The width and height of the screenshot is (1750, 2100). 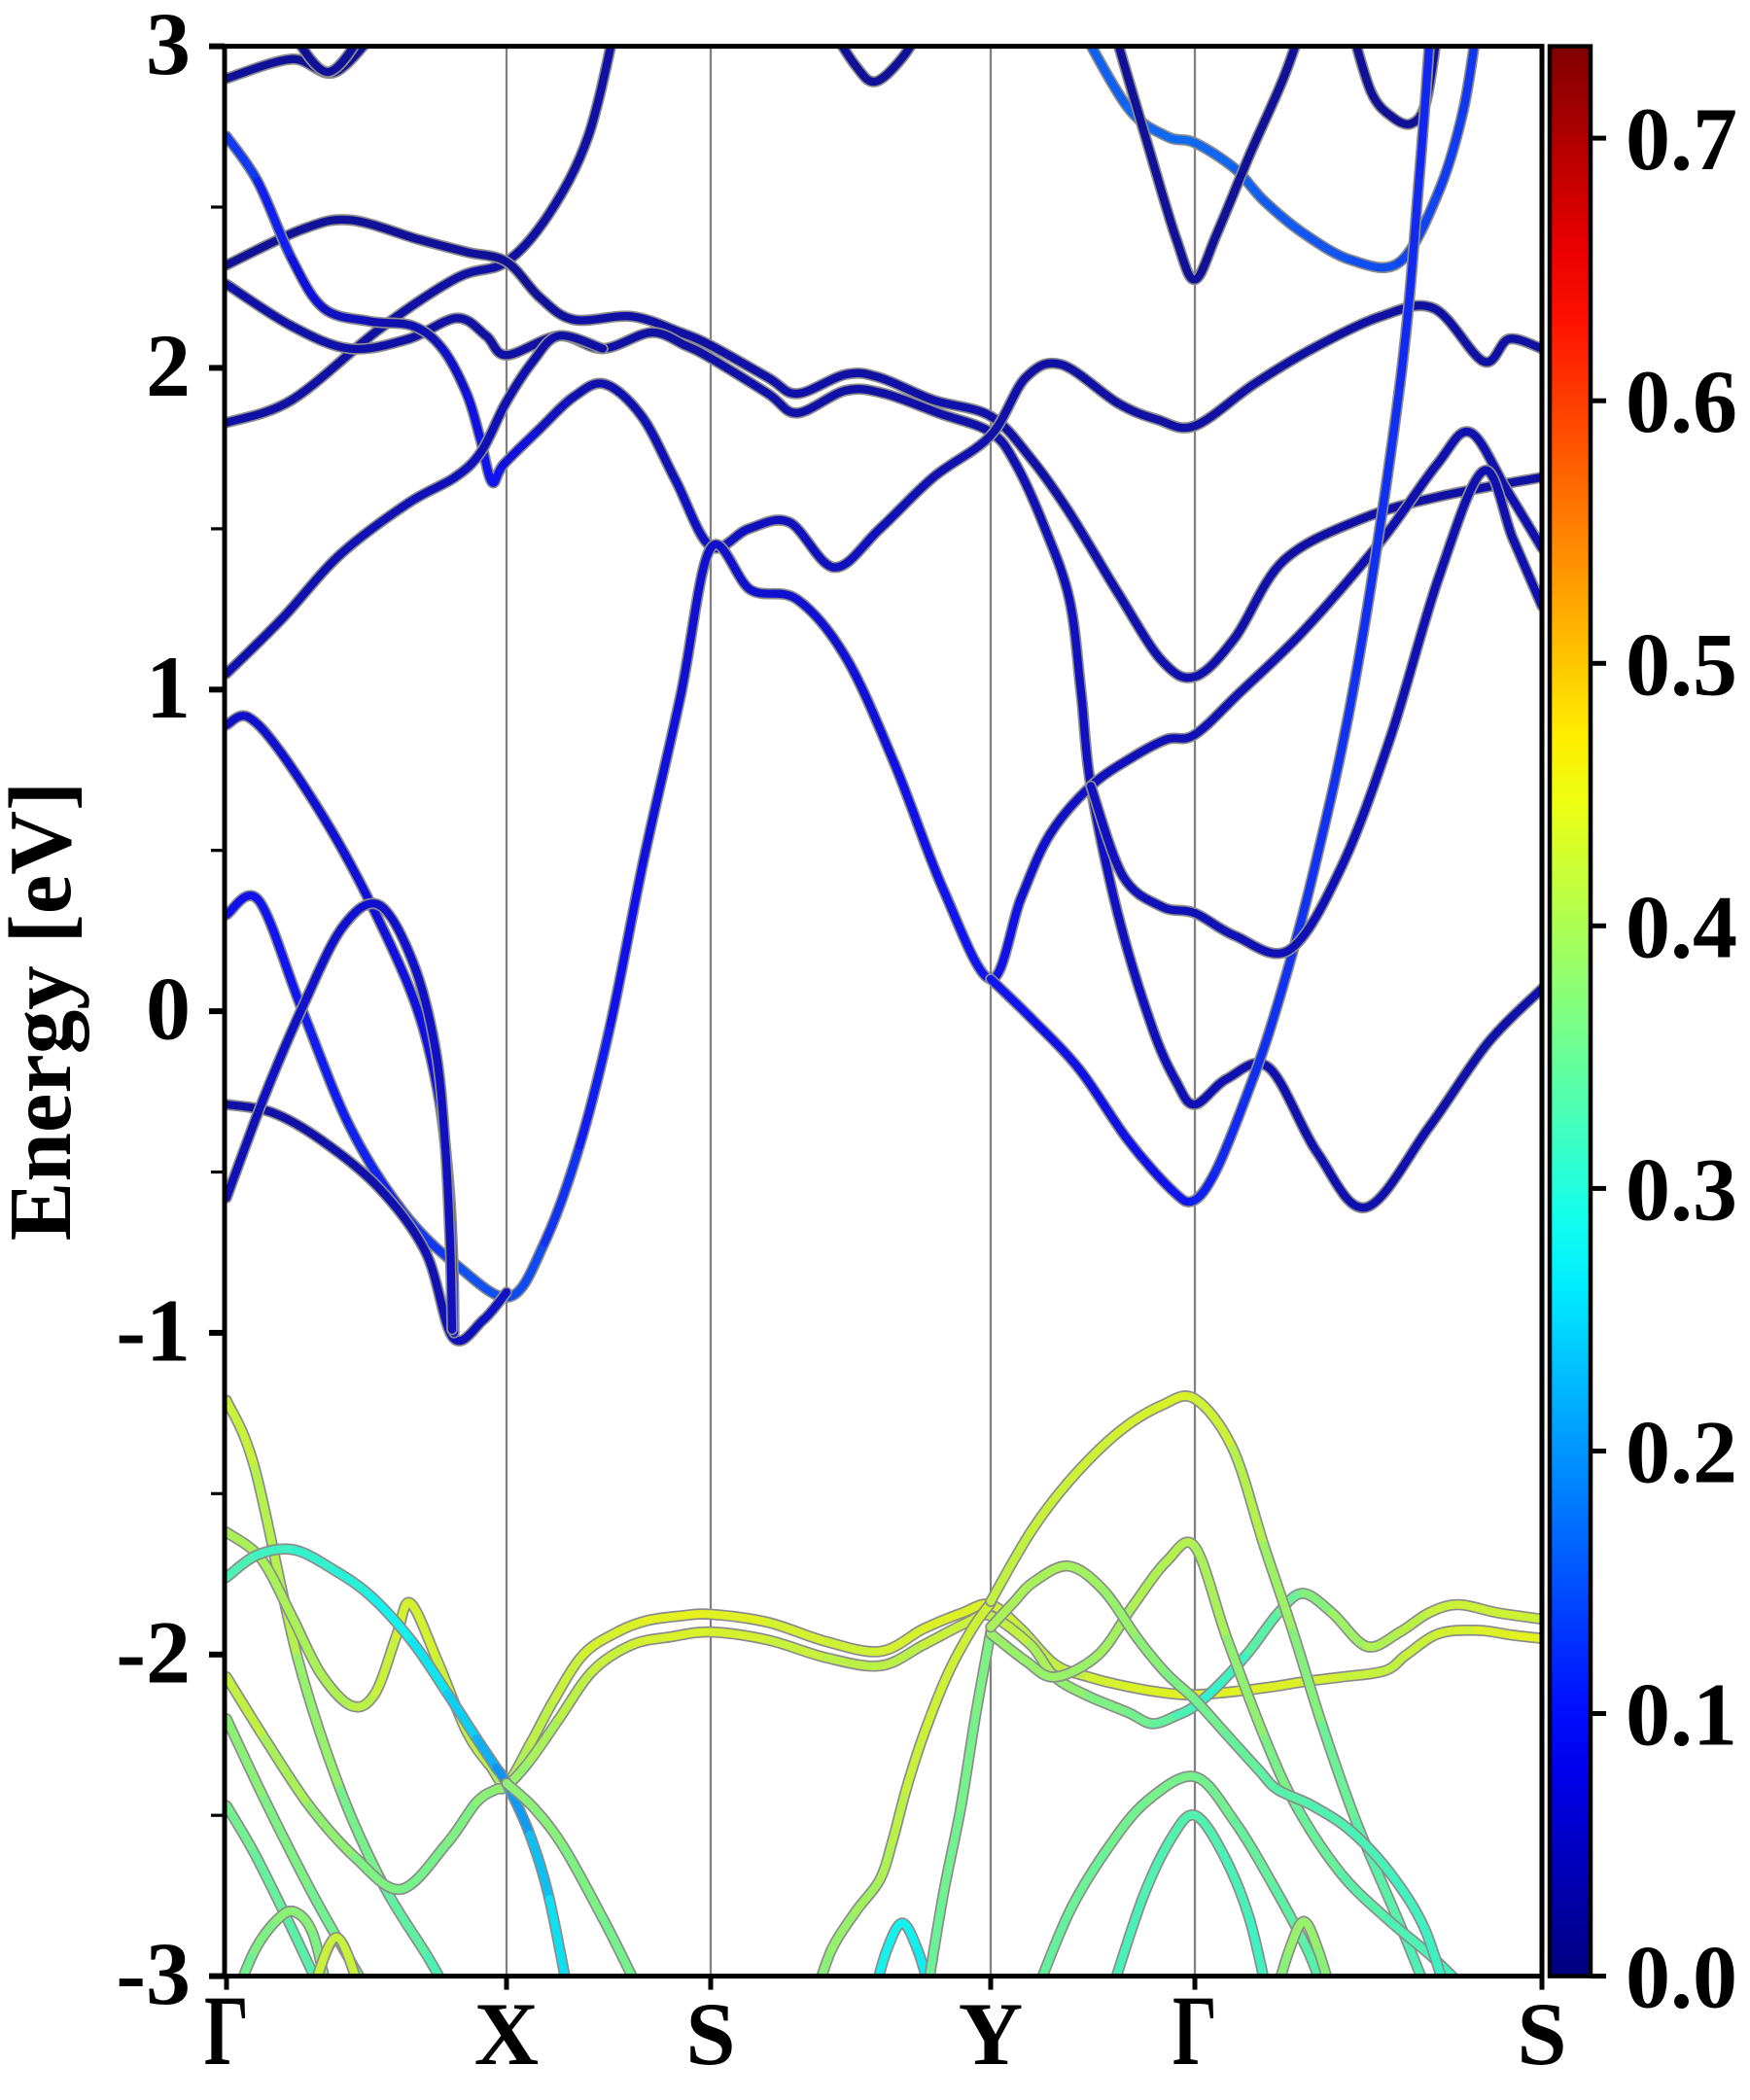 What do you see at coordinates (1681, 1189) in the screenshot?
I see `svg-text: 0.3` at bounding box center [1681, 1189].